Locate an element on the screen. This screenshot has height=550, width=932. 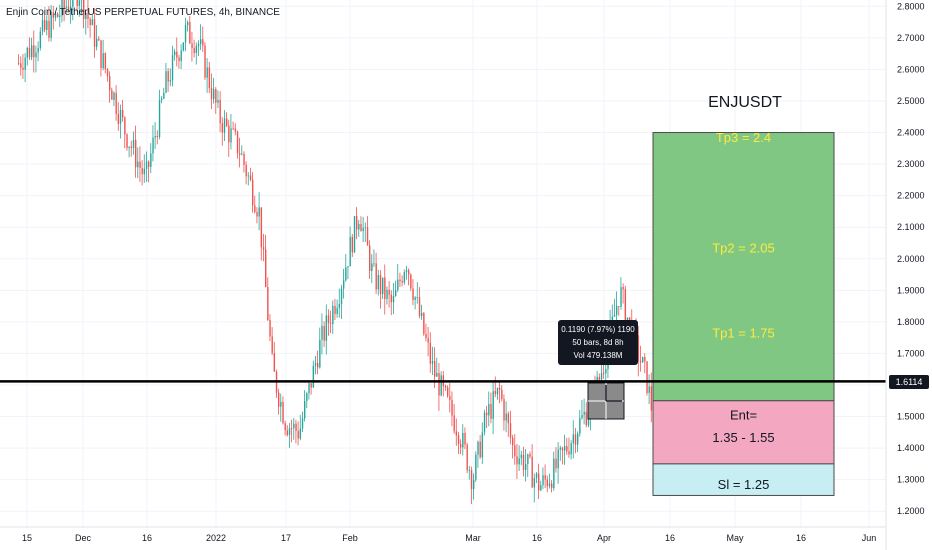
y-tick-label: 1.3000 is located at coordinates (911, 480).